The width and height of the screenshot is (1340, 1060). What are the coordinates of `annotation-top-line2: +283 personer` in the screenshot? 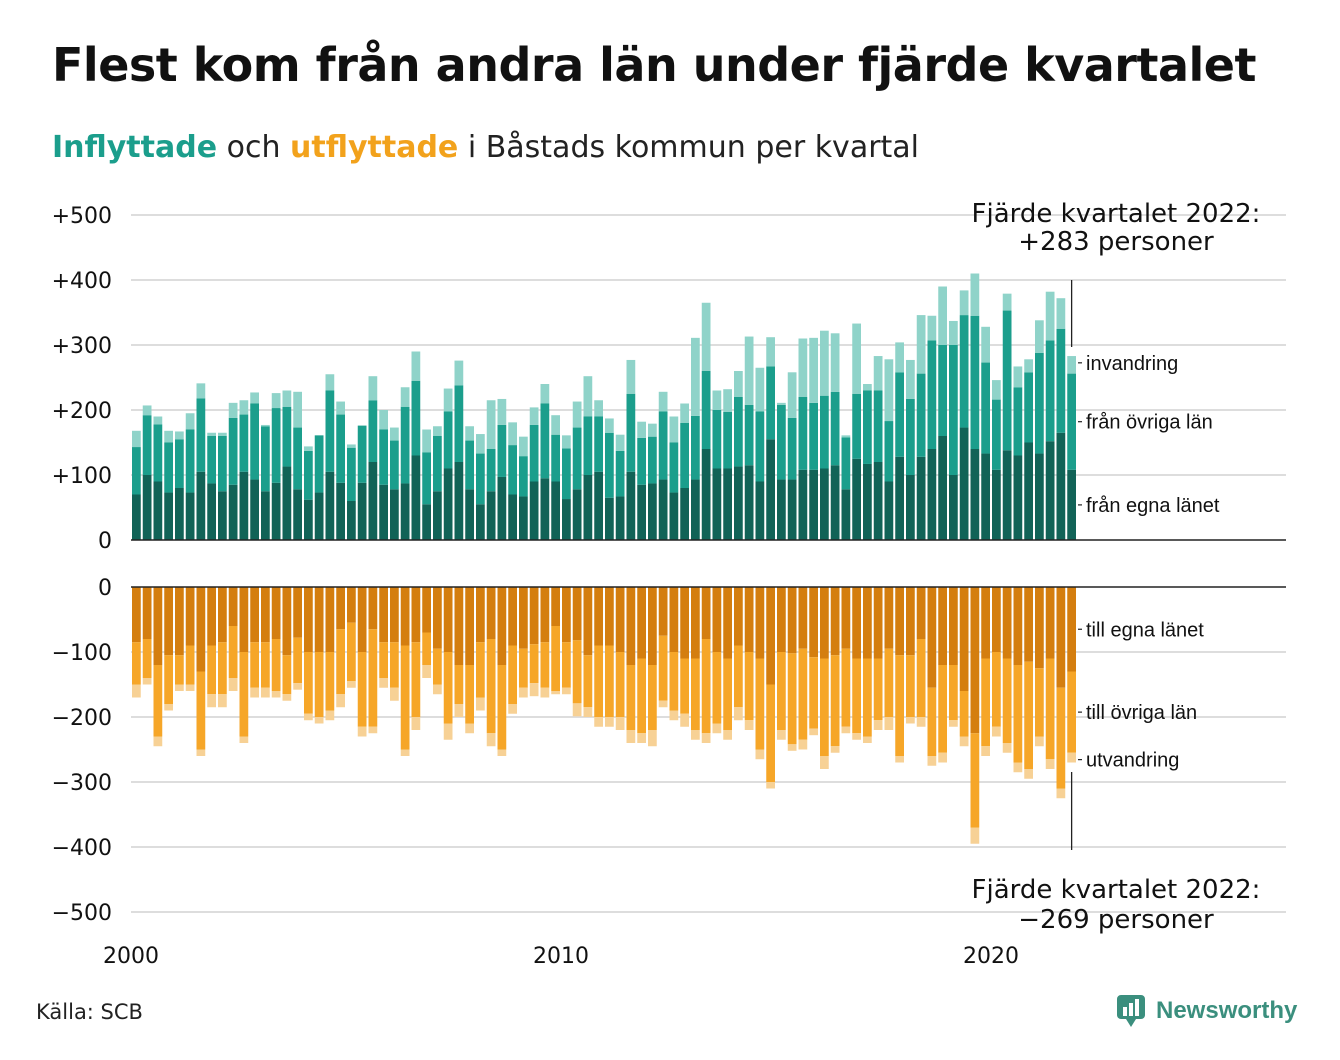 It's located at (1116, 242).